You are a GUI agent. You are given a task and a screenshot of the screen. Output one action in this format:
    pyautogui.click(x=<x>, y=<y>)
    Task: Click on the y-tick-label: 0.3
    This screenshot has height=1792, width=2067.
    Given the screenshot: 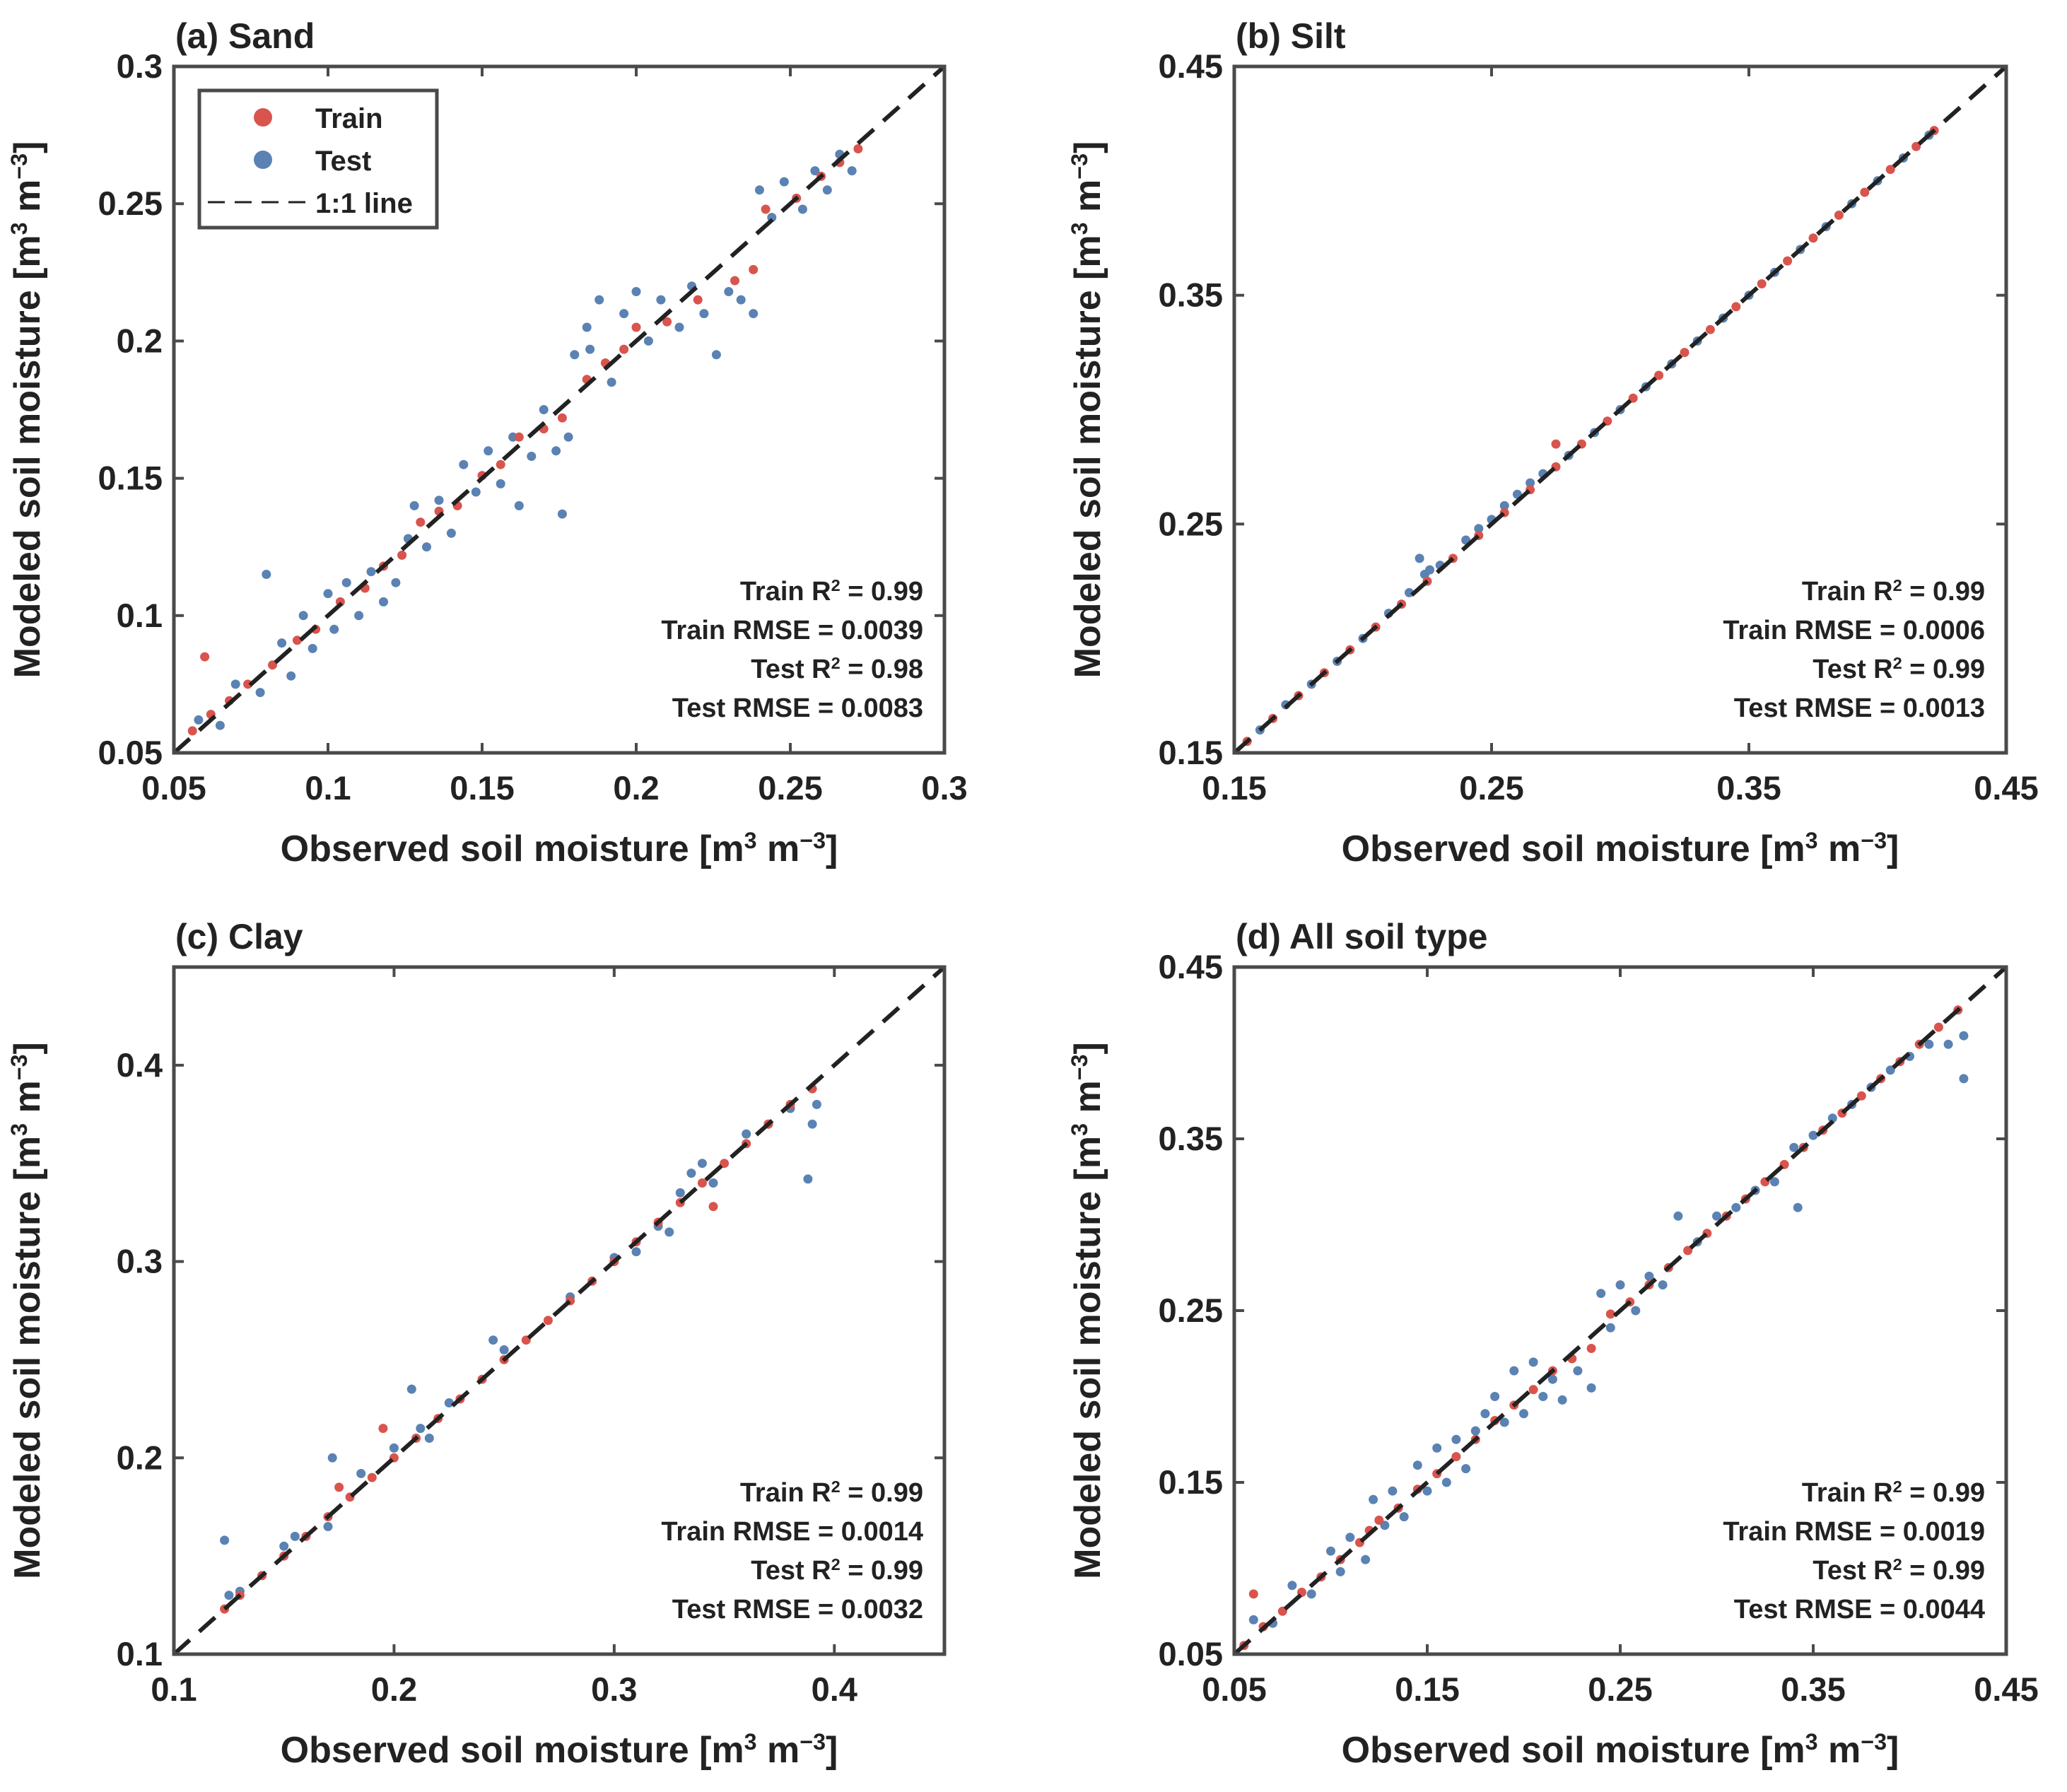 What is the action you would take?
    pyautogui.click(x=140, y=1261)
    